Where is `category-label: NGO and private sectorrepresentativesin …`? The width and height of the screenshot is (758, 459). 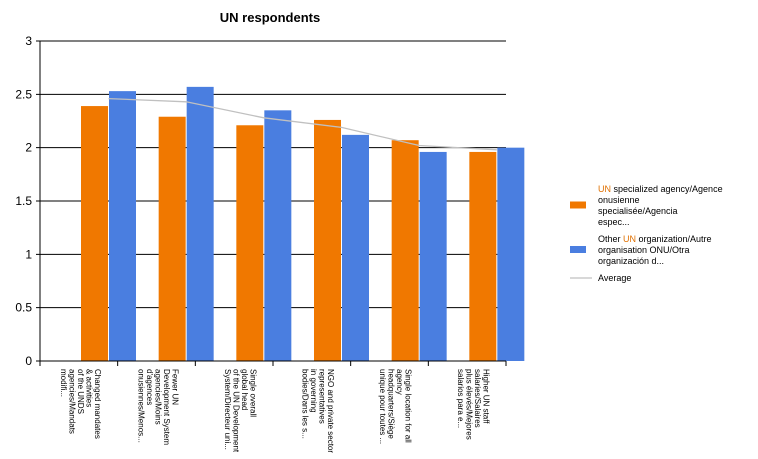 category-label: NGO and private sectorrepresentativesin … is located at coordinates (318, 411).